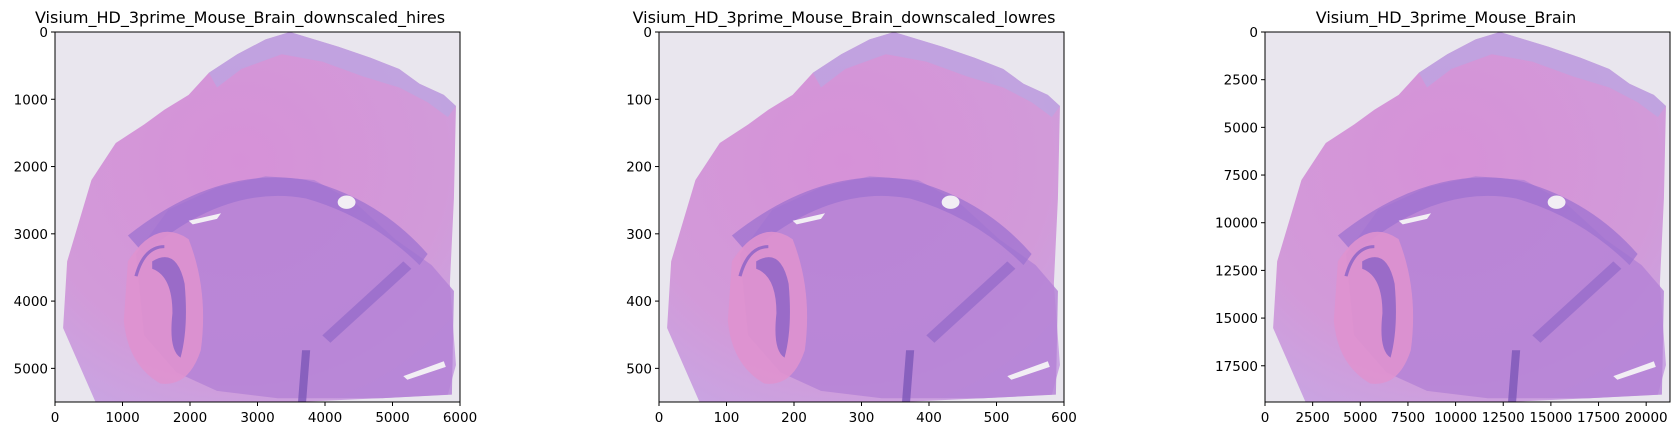 This screenshot has height=435, width=1676. I want to click on subplot-3-x-axis: 0 2500 5000 7500 10000 12500 15000 17500 20000, so click(1464, 414).